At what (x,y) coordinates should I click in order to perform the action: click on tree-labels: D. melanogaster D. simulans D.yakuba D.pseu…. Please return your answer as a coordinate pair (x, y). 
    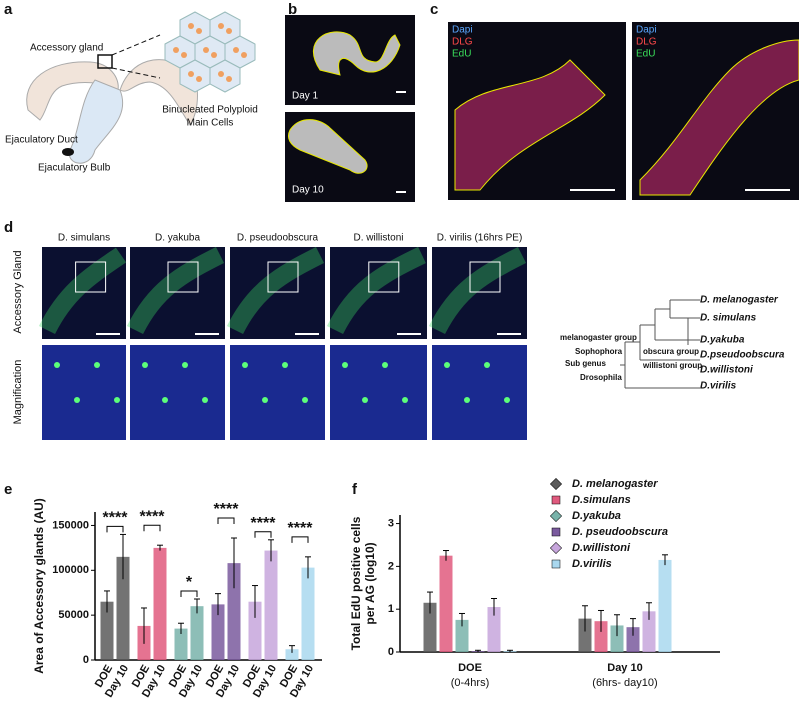
    Looking at the image, I should click on (672, 343).